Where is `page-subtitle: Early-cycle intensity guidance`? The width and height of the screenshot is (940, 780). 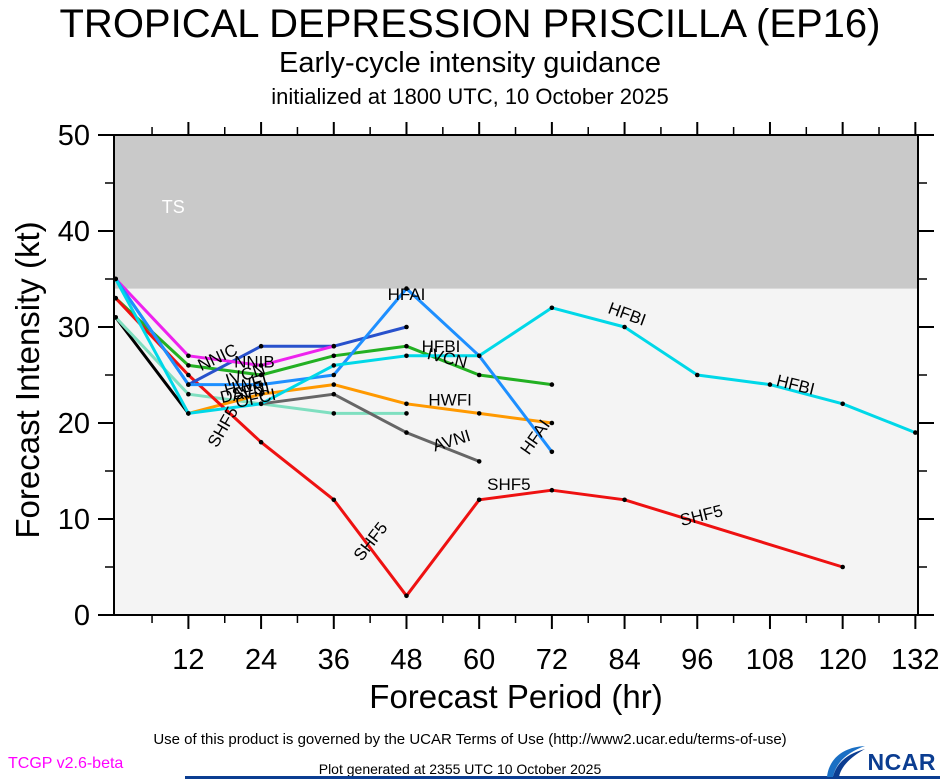
page-subtitle: Early-cycle intensity guidance is located at coordinates (469, 63).